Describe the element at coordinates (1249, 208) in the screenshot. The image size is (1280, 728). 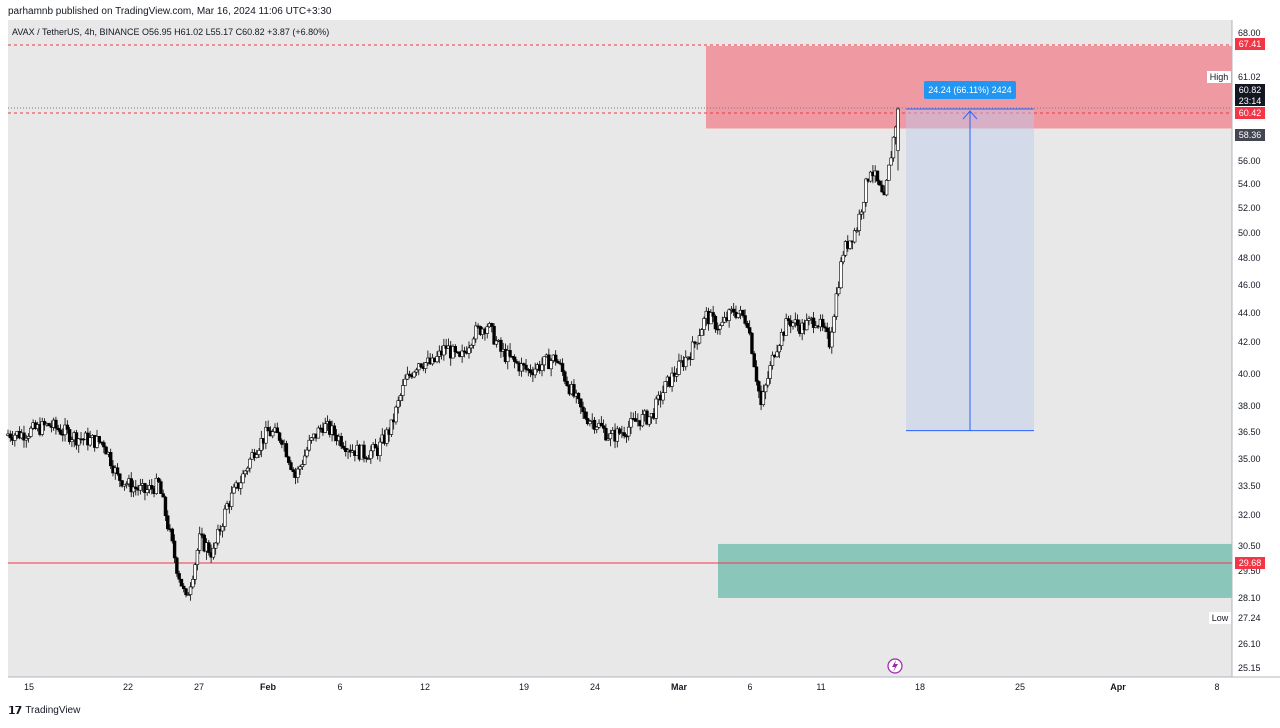
I see `y-tick-label: 52.00` at that location.